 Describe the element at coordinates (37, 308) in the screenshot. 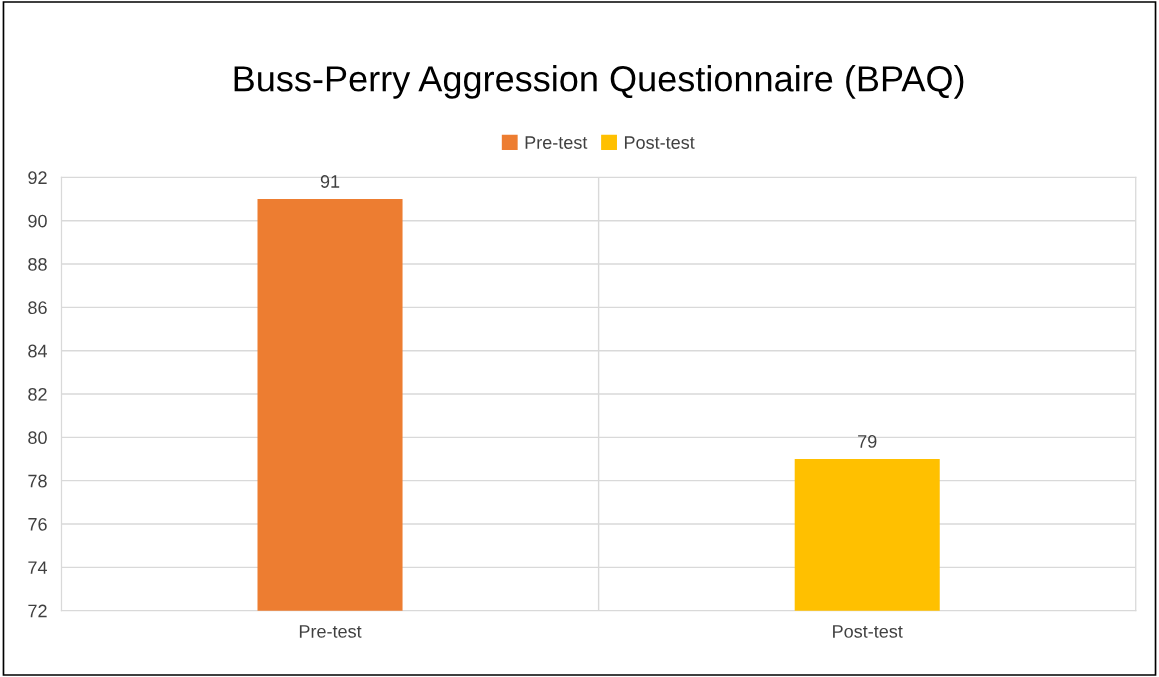

I see `y-tick-label: 86` at that location.